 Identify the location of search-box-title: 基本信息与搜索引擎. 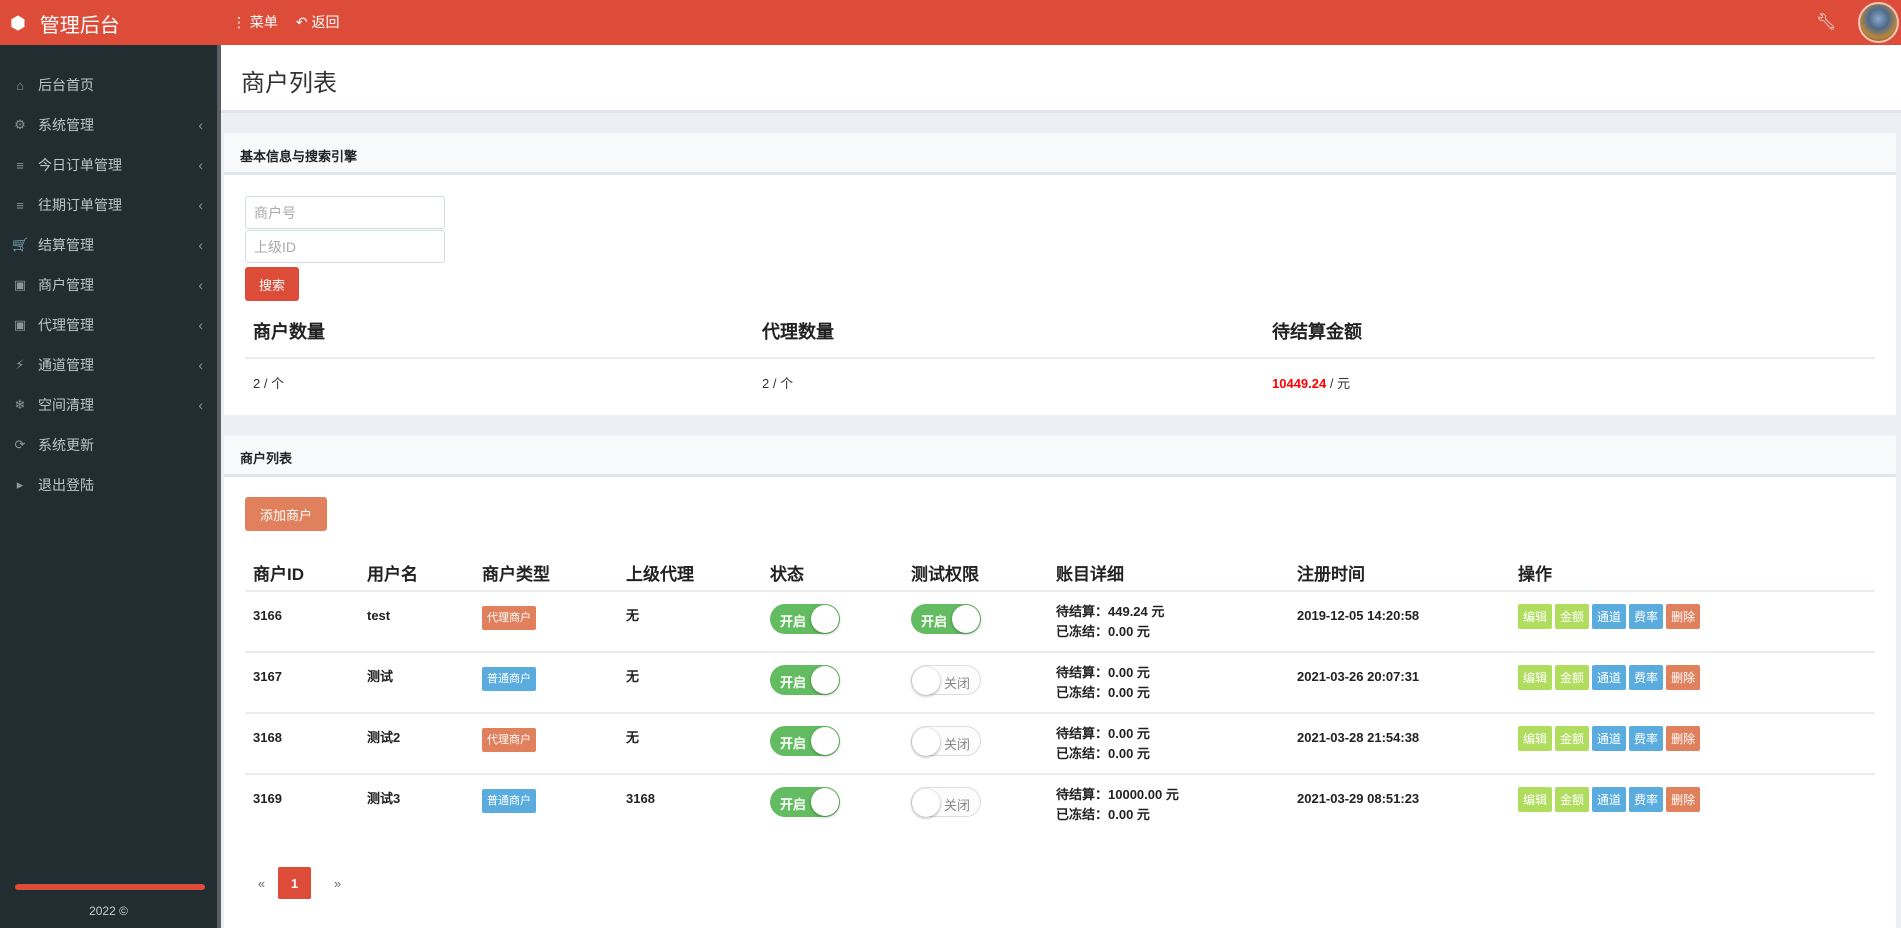
(1060, 154).